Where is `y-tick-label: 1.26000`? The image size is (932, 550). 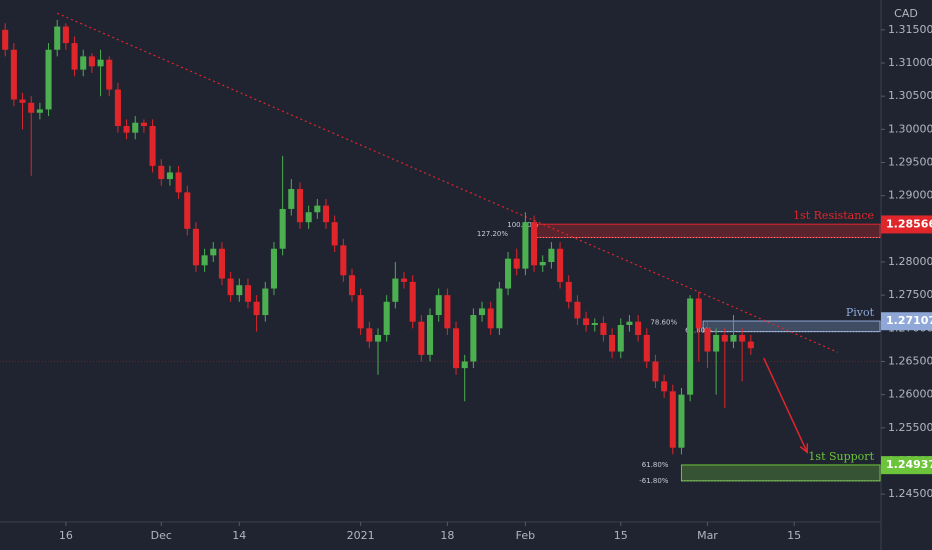 y-tick-label: 1.26000 is located at coordinates (910, 394).